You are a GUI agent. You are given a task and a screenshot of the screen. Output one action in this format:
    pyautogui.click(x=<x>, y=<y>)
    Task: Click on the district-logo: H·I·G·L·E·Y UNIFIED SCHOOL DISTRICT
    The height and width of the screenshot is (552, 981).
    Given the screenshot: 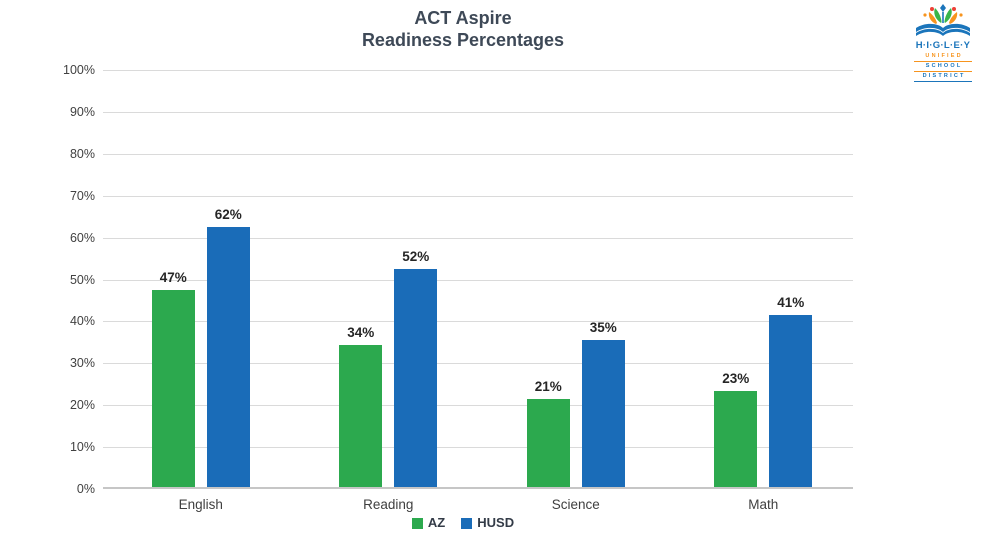 What is the action you would take?
    pyautogui.click(x=943, y=43)
    